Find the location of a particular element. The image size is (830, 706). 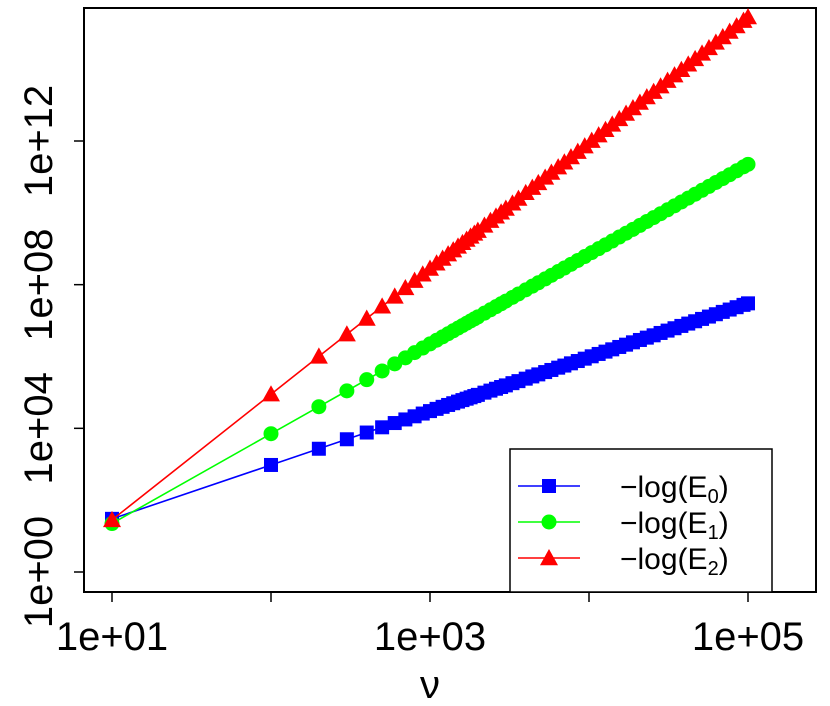

legend-item-1: −log(E1) is located at coordinates (623, 525).